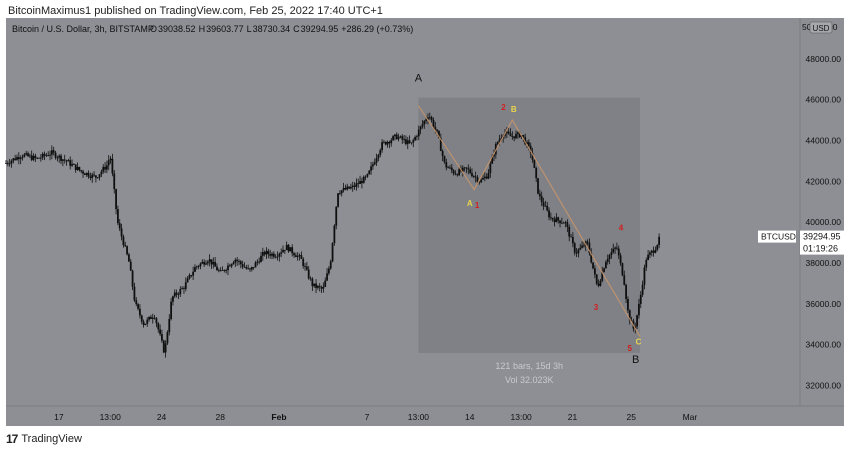  Describe the element at coordinates (249, 29) in the screenshot. I see `legend-low-label: L` at that location.